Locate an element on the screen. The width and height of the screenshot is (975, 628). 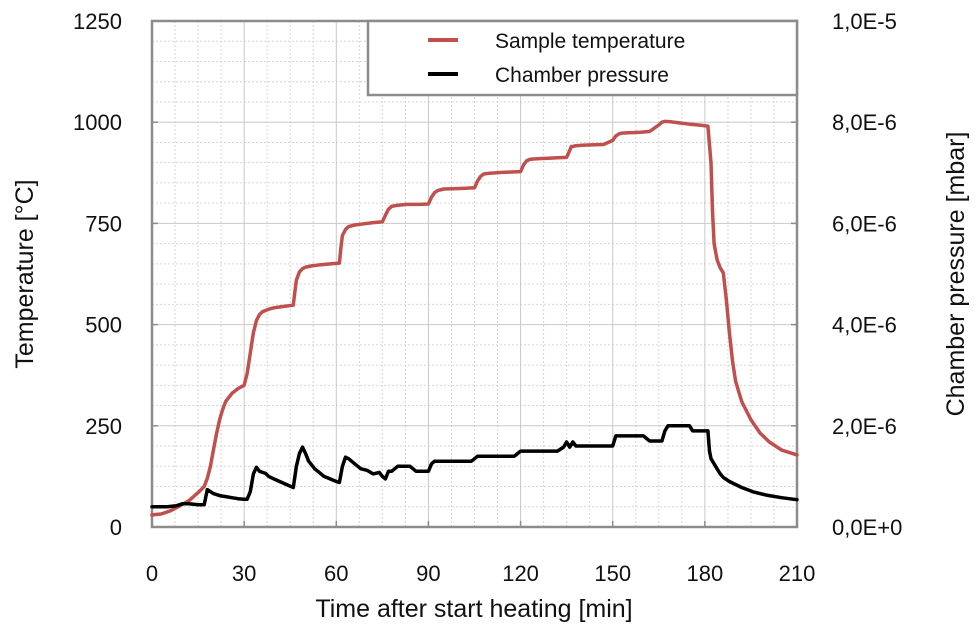
legend: Sample temperature Chamber pressure is located at coordinates (582, 58).